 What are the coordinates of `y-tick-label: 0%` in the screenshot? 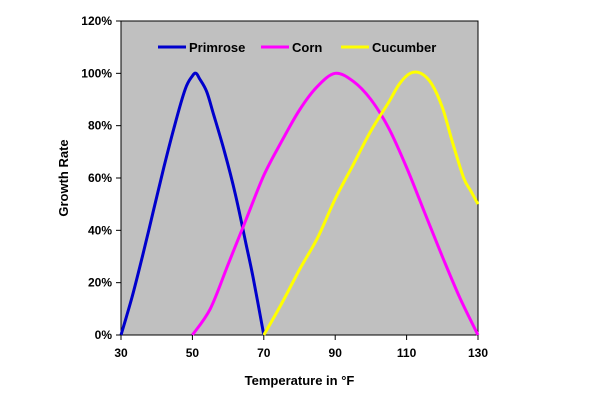 It's located at (104, 335).